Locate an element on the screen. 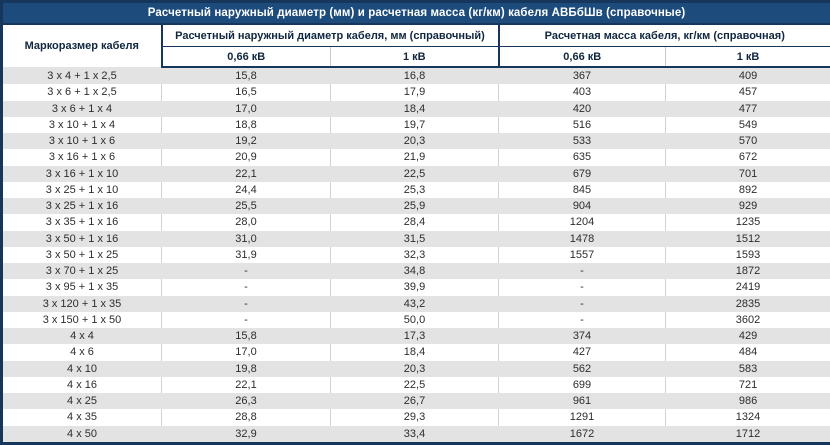  cell-mass-066kv: 427 is located at coordinates (582, 352).